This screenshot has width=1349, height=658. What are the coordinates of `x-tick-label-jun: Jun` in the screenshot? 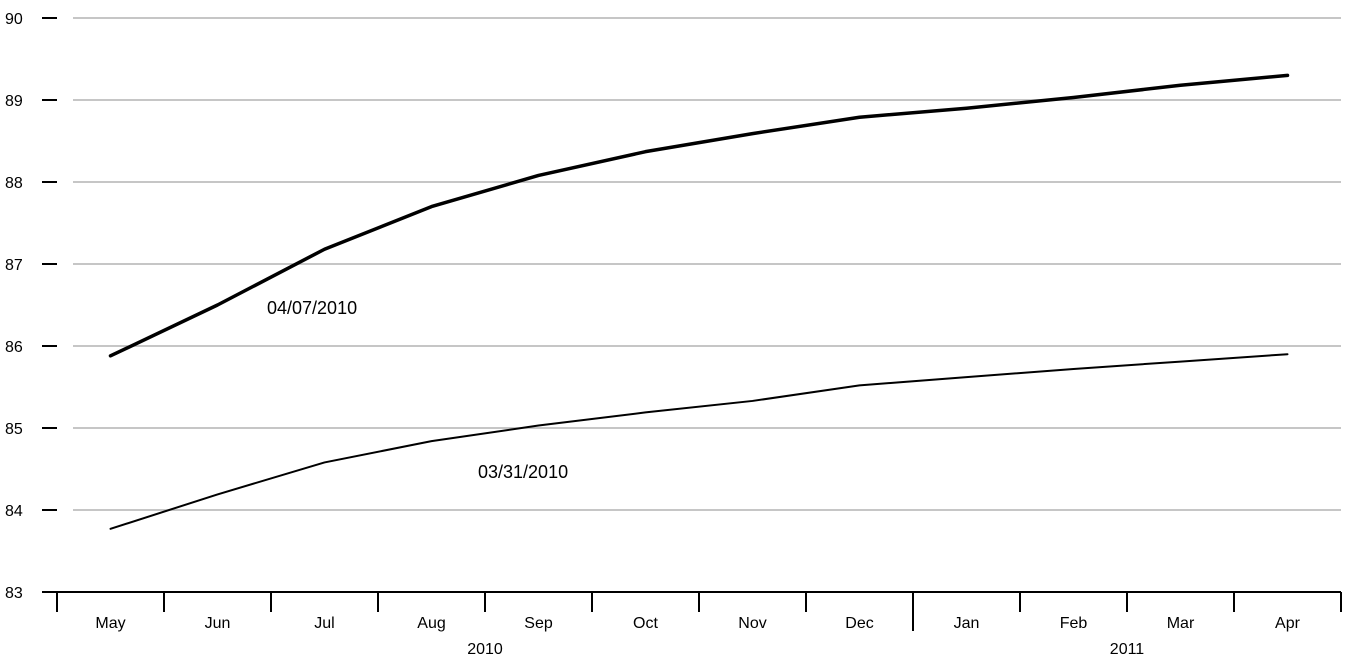 It's located at (218, 623).